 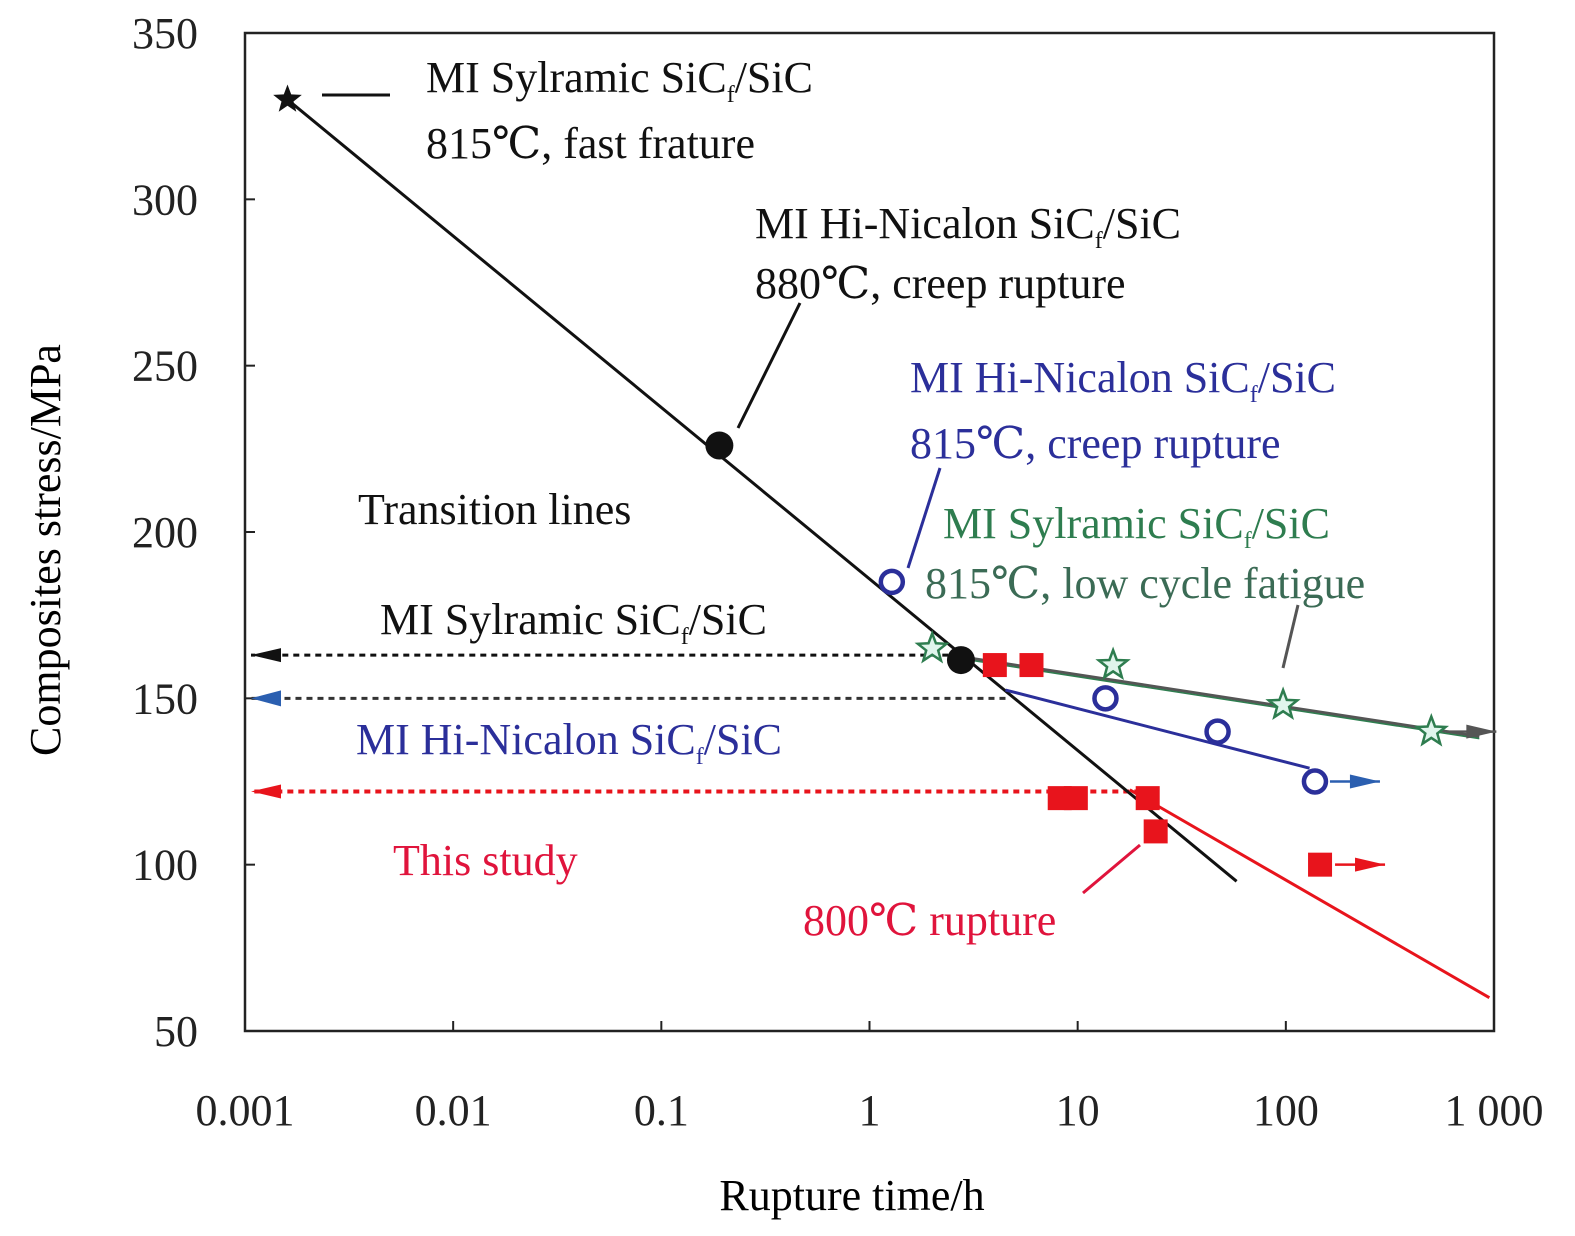 What do you see at coordinates (165, 33) in the screenshot?
I see `y-tick-label: 350` at bounding box center [165, 33].